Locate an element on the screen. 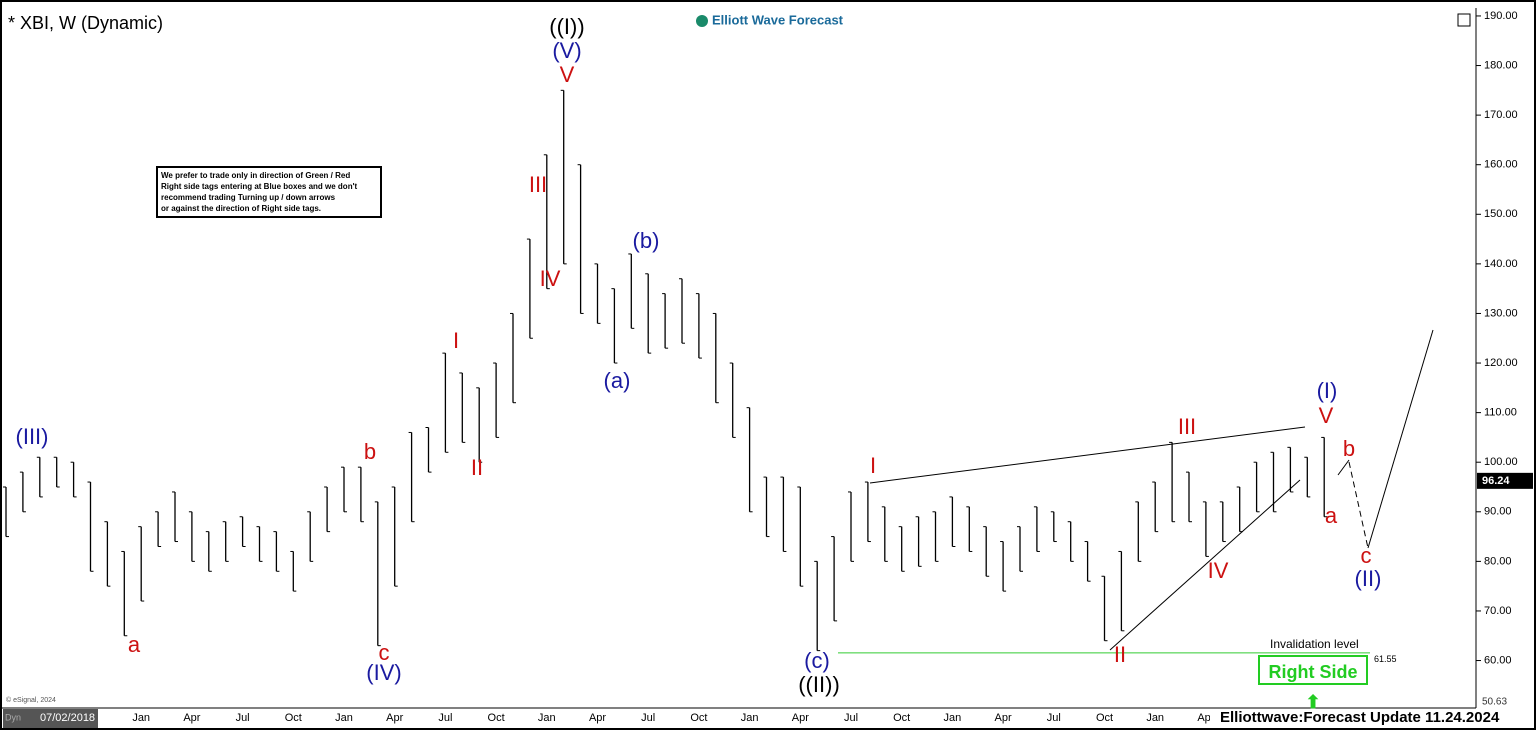 This screenshot has width=1536, height=730. wave-label: (c) is located at coordinates (817, 660).